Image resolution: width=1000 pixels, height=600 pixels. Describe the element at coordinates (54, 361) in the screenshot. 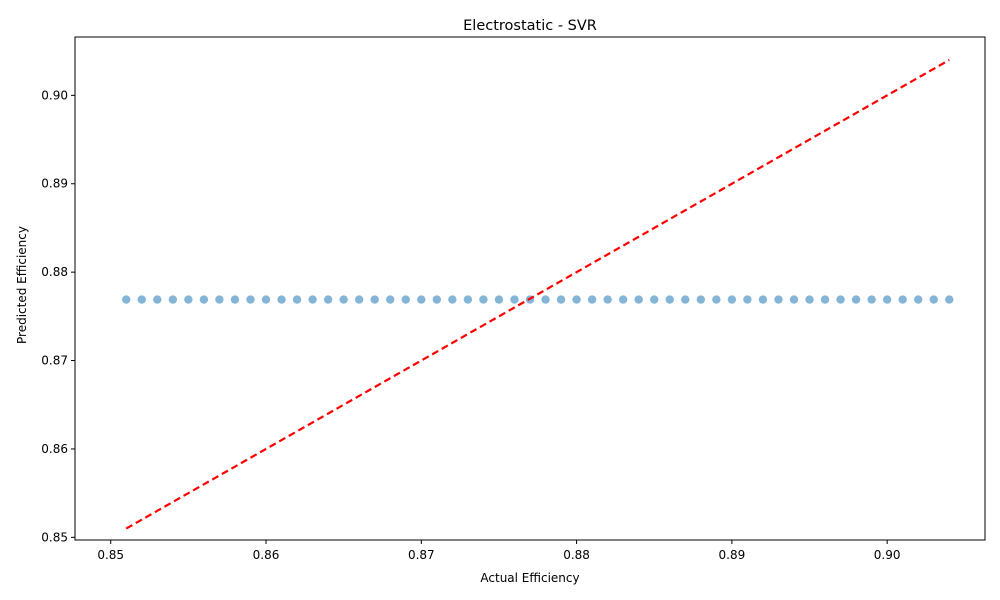

I see `y-tick-label-3: 0.87` at that location.